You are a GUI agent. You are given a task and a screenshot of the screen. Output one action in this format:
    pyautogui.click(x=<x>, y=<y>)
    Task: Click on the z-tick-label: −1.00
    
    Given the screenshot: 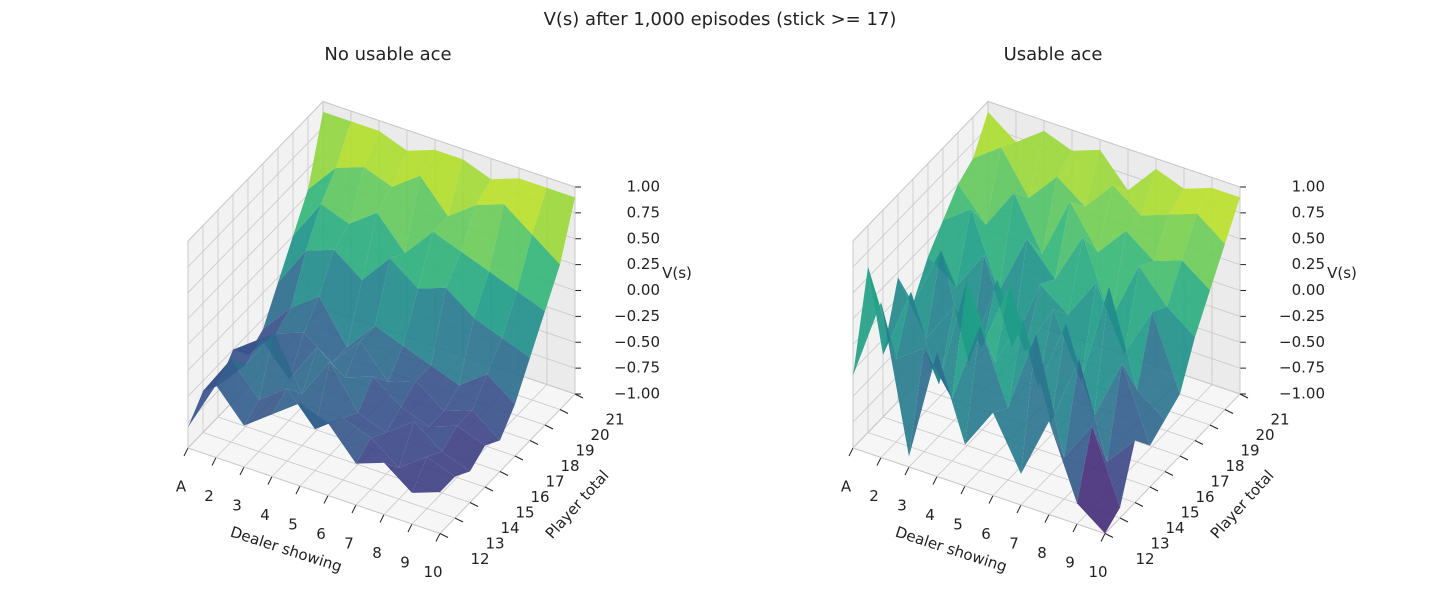 What is the action you would take?
    pyautogui.click(x=637, y=394)
    